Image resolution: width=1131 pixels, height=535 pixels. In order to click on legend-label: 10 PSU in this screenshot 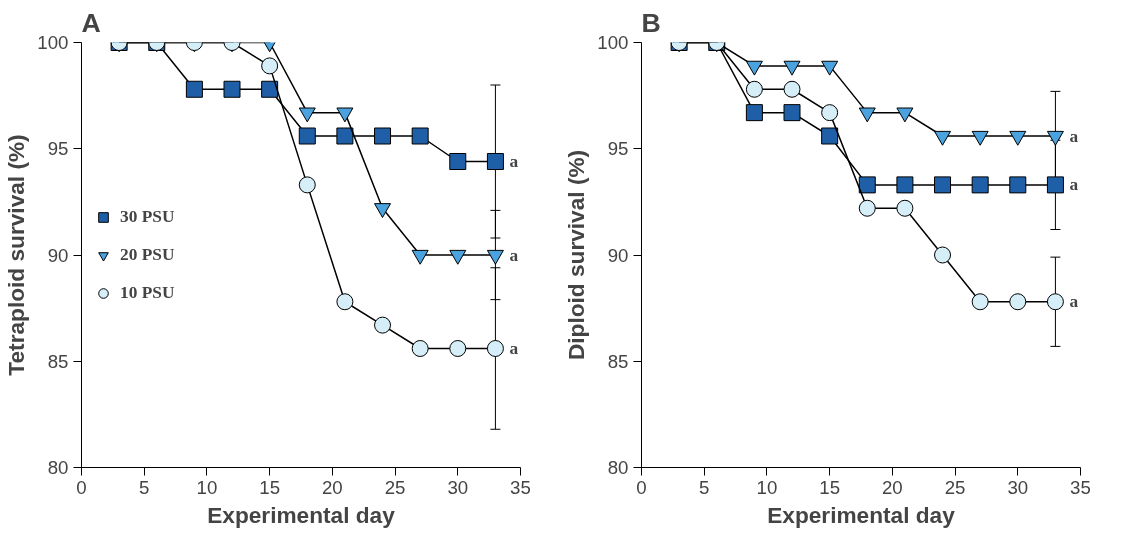, I will do `click(147, 292)`.